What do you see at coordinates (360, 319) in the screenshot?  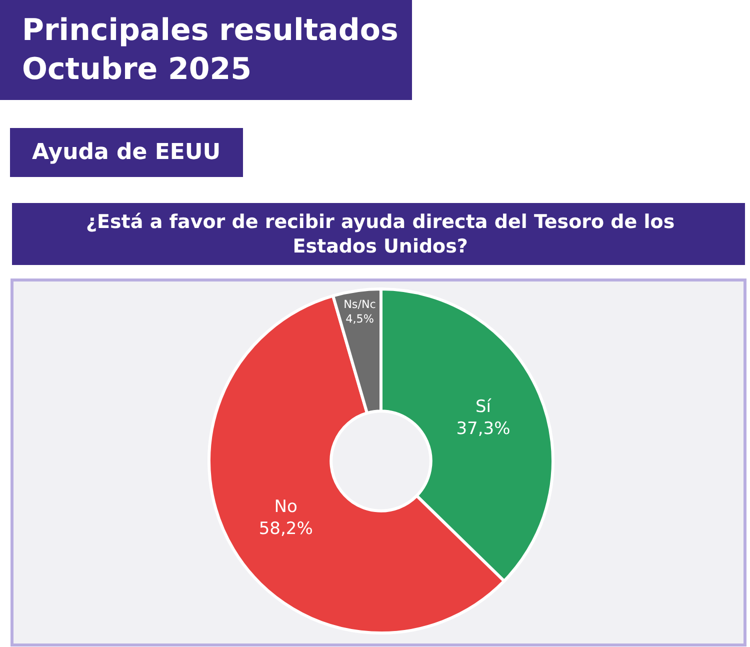 I see `data-label: 4,5%` at bounding box center [360, 319].